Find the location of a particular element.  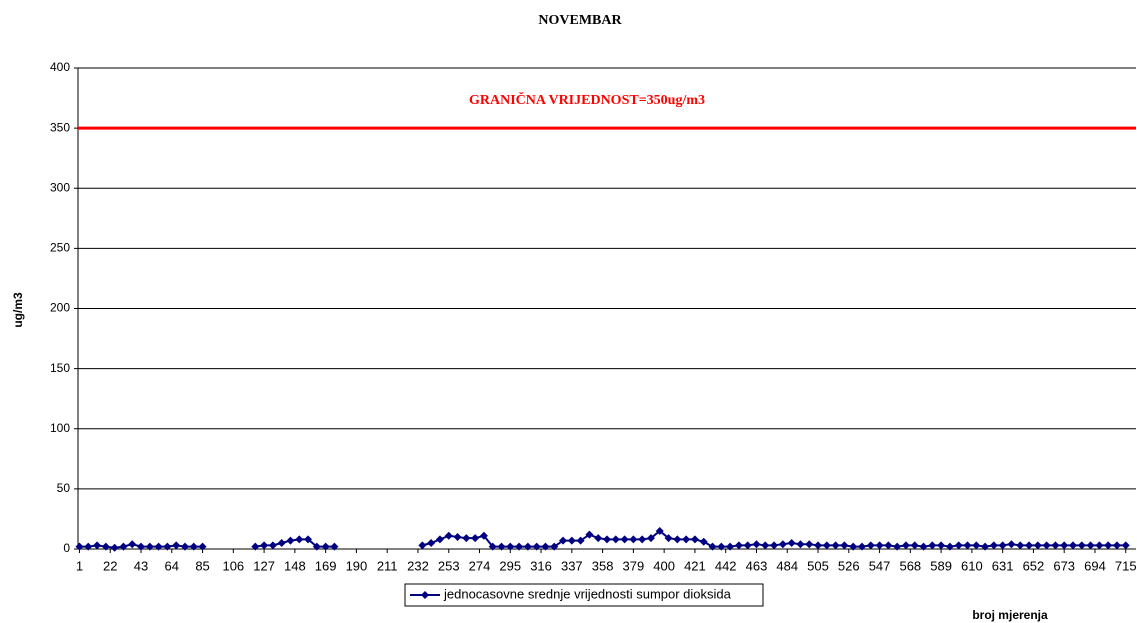

x-tick-label: 505 is located at coordinates (818, 565).